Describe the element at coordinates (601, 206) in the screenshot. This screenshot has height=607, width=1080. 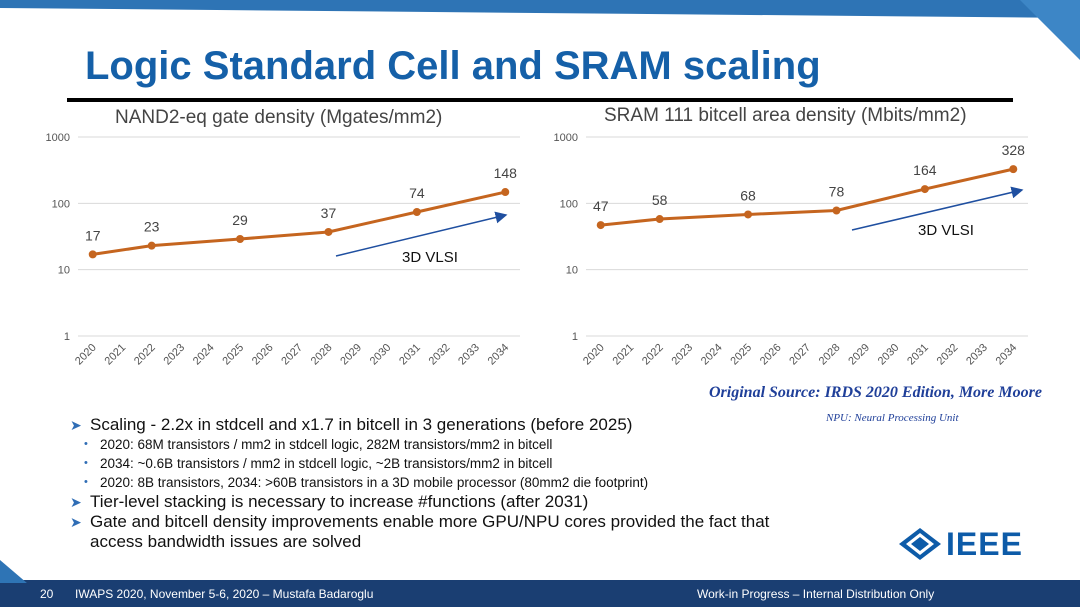
I see `data-label: 47` at that location.